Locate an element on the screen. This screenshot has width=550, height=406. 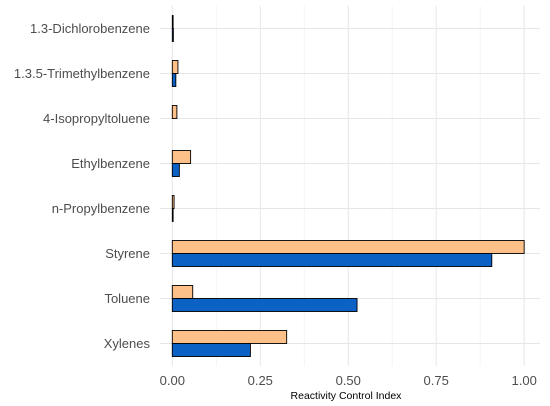
category-label: 1.3-Dichlorobenzene is located at coordinates (90, 28).